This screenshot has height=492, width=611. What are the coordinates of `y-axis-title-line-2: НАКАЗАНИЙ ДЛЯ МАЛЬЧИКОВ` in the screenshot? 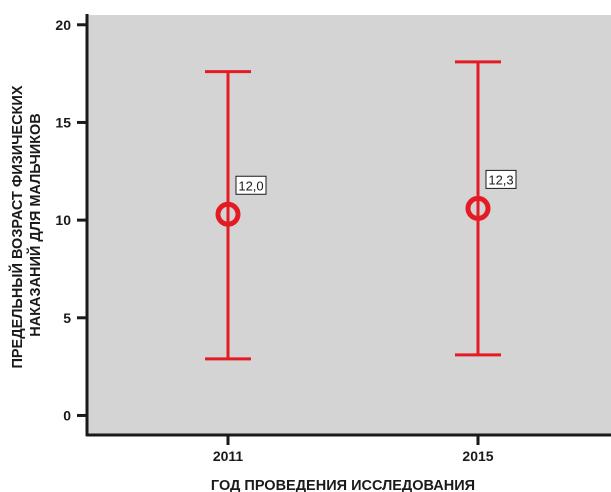 It's located at (35, 225).